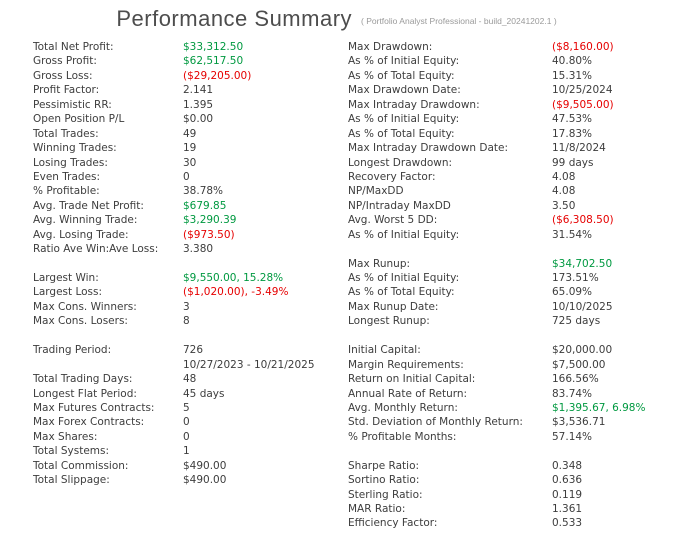 Image resolution: width=673 pixels, height=539 pixels. What do you see at coordinates (509, 278) in the screenshot?
I see `stat-row: As % of Initial Equity: 173.51%` at bounding box center [509, 278].